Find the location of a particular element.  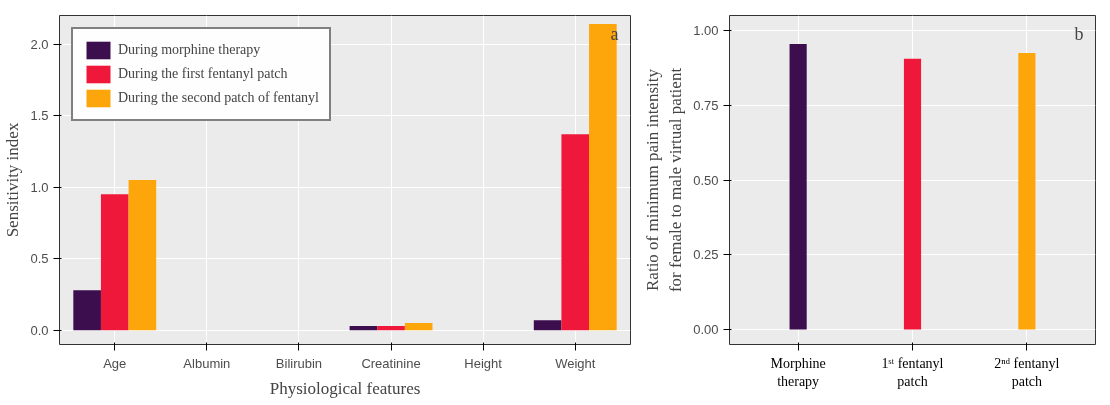

y-tick-label: 2.0 is located at coordinates (39, 44).